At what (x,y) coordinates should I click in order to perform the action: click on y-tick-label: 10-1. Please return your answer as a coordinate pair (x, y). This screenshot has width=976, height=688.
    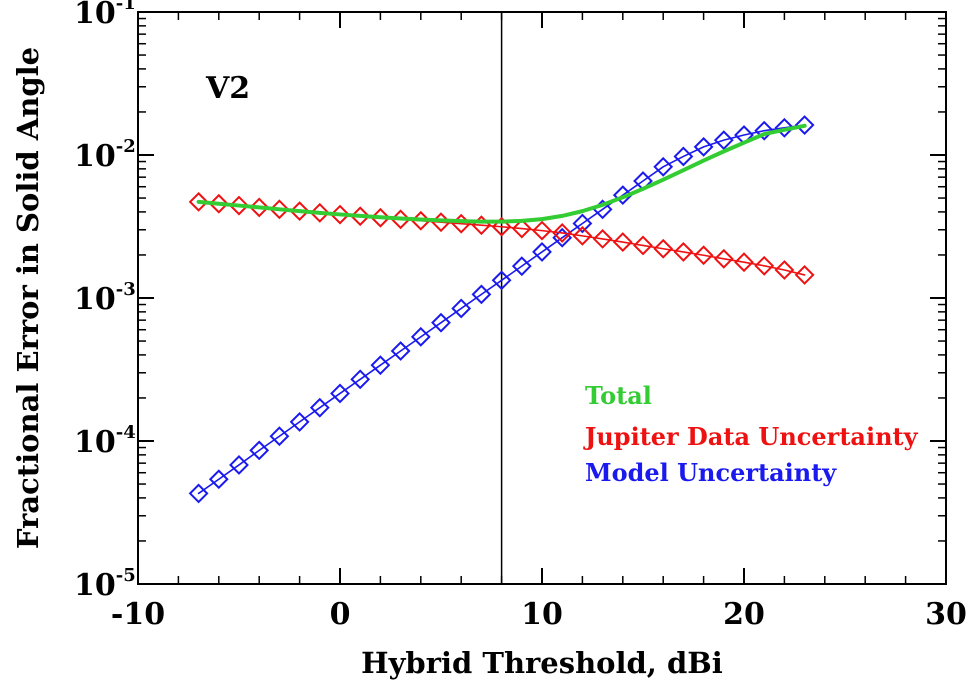
    Looking at the image, I should click on (105, 15).